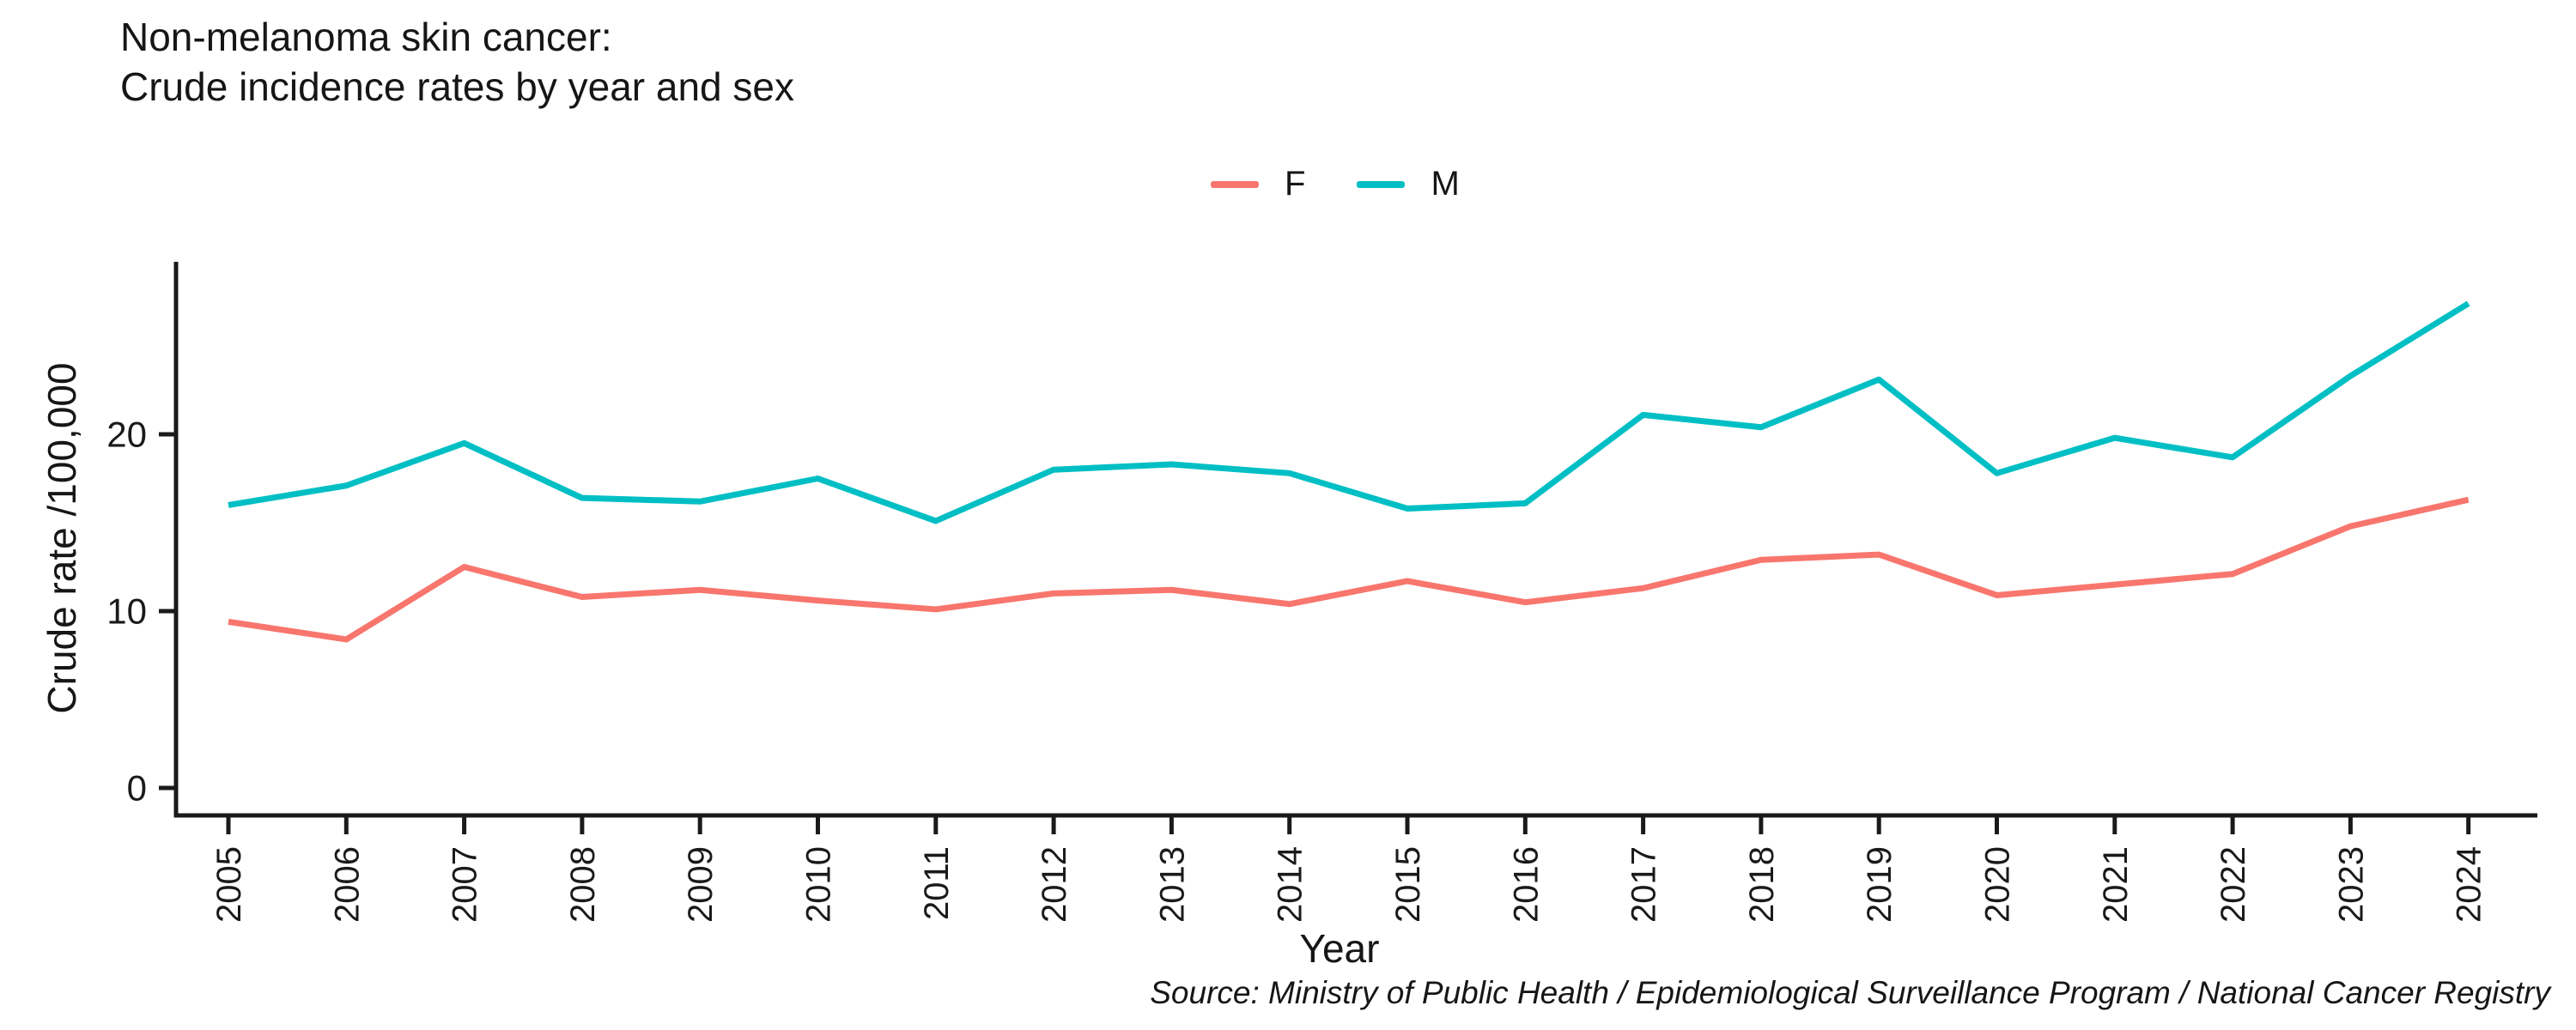 This screenshot has height=1030, width=2576. What do you see at coordinates (1762, 884) in the screenshot?
I see `x-tick-label: 2018` at bounding box center [1762, 884].